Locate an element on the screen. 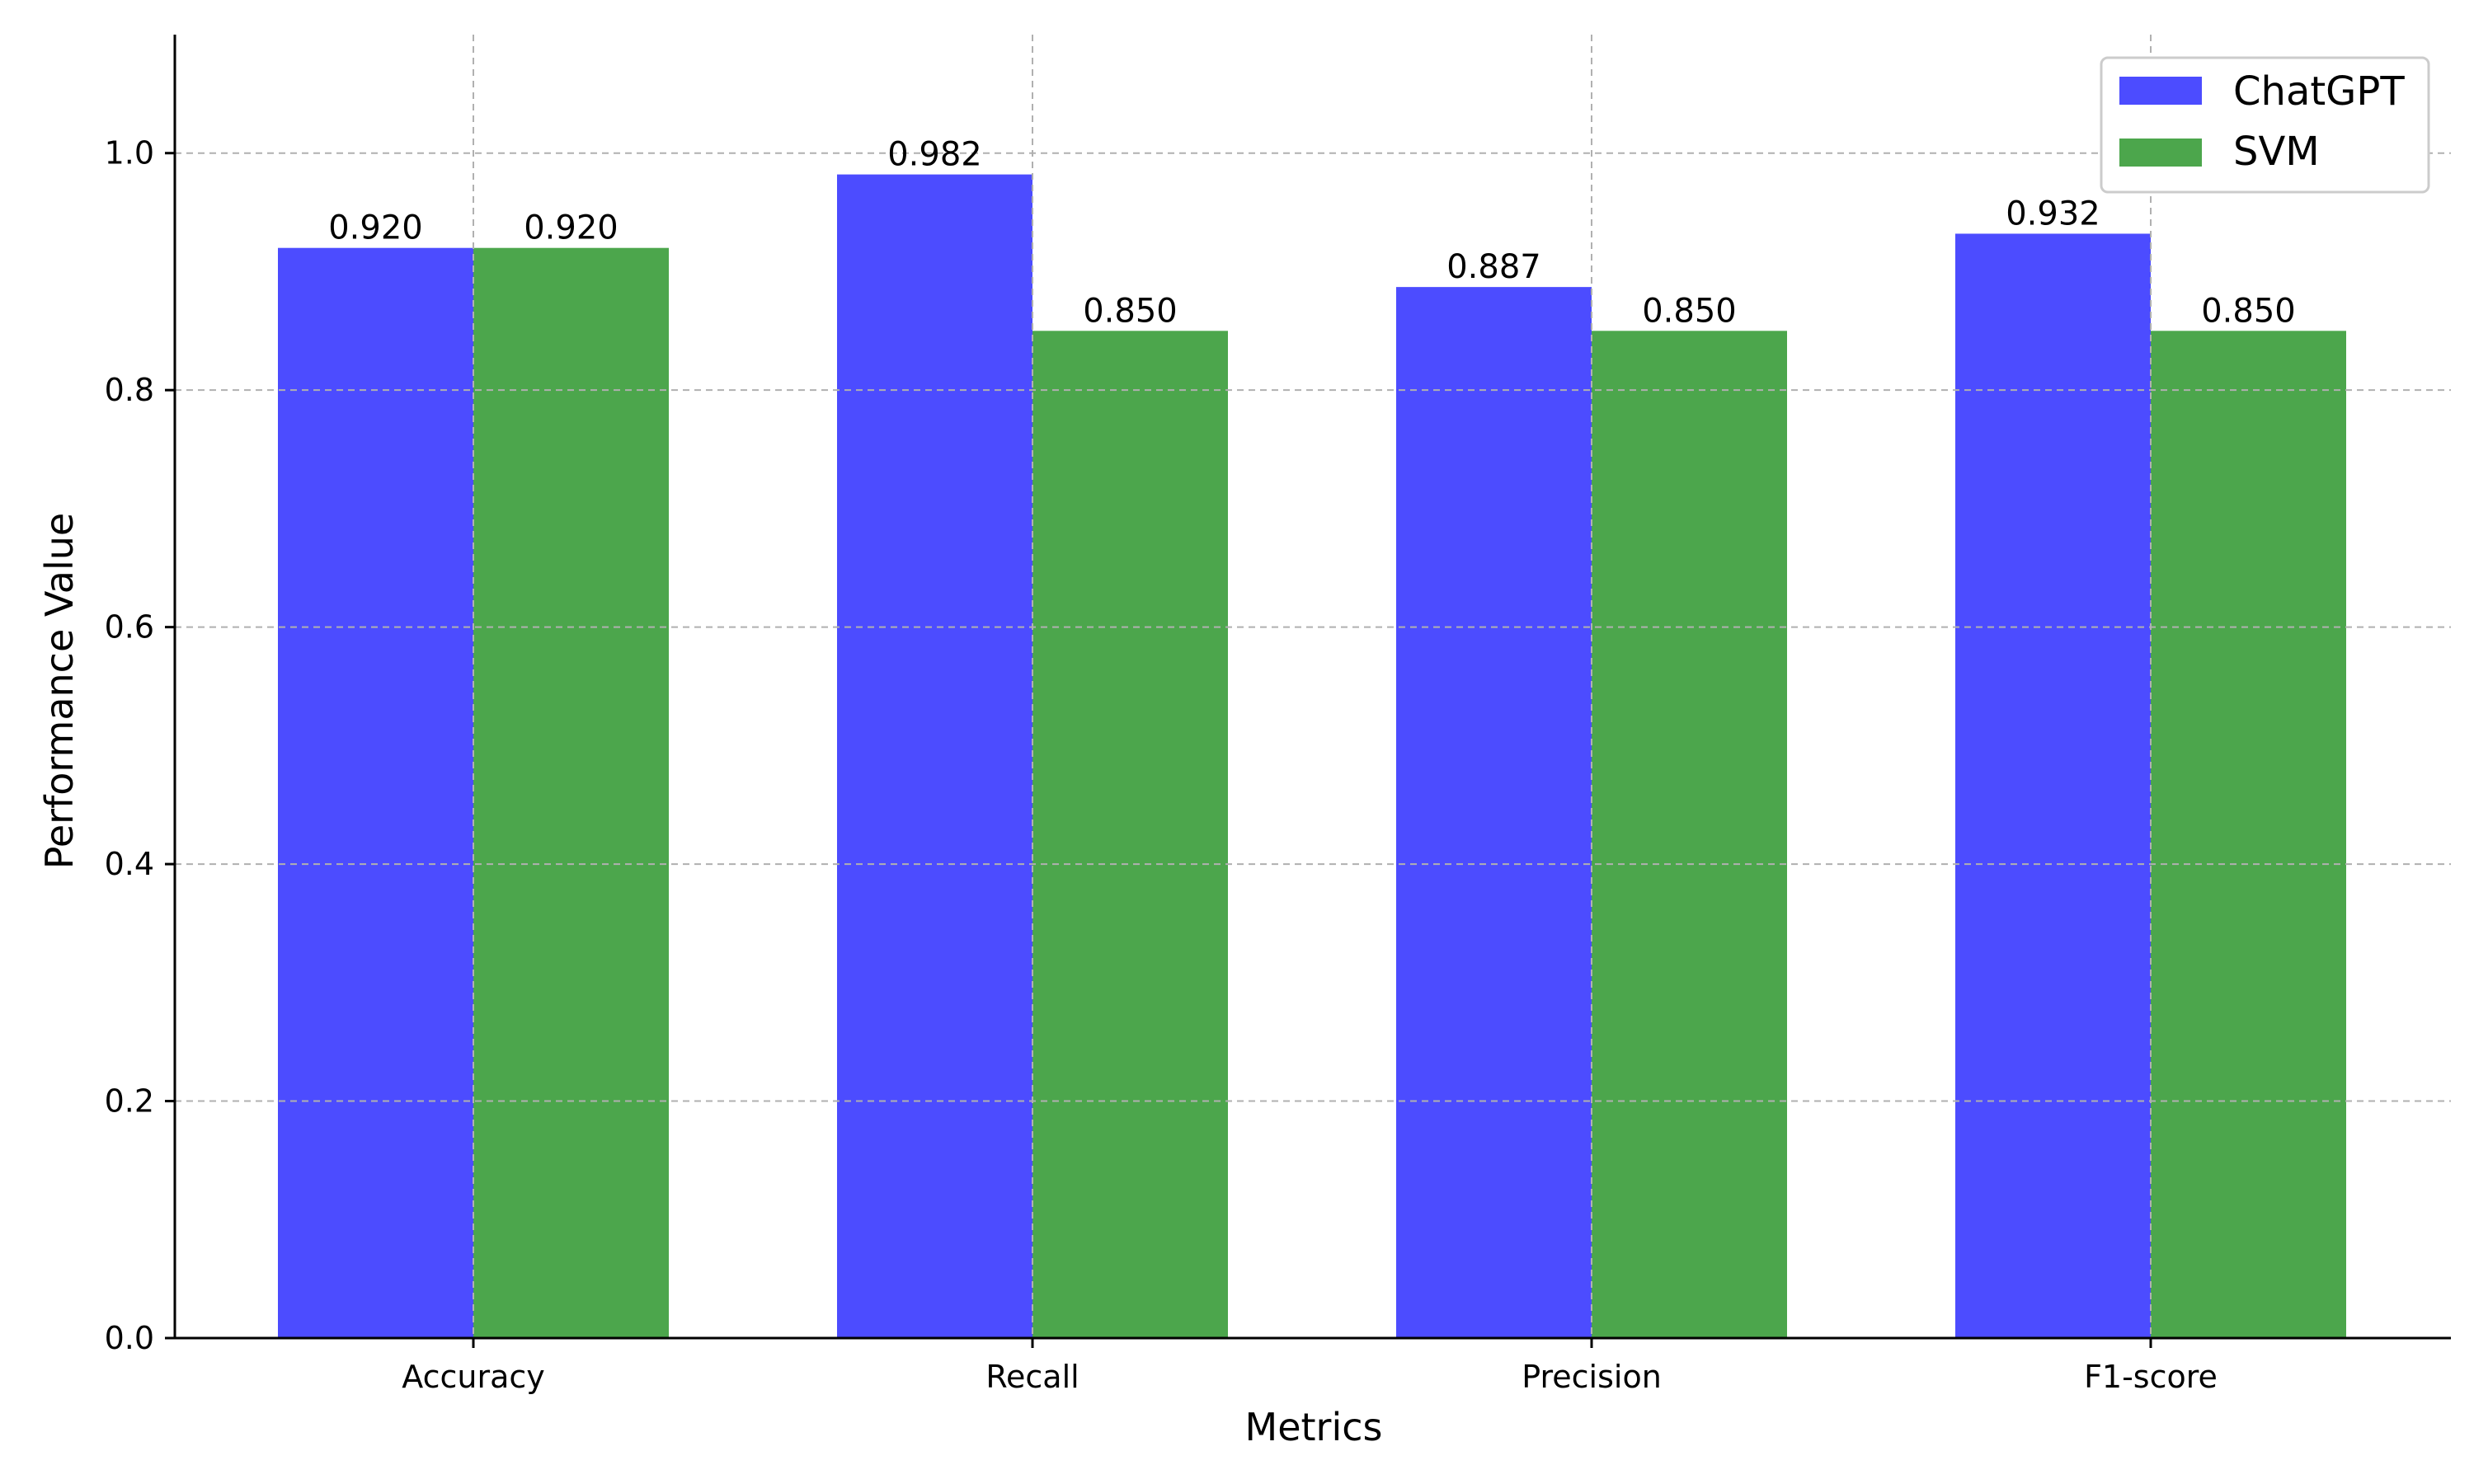 The height and width of the screenshot is (1484, 2474). y-tick-label: 0.2 is located at coordinates (129, 1101).